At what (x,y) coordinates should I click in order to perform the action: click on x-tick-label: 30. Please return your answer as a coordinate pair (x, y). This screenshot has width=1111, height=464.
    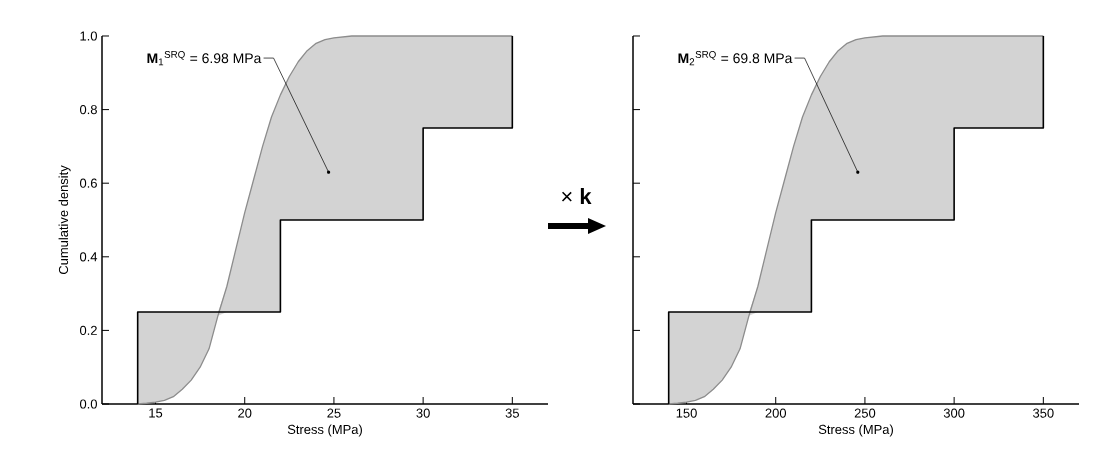
    Looking at the image, I should click on (423, 413).